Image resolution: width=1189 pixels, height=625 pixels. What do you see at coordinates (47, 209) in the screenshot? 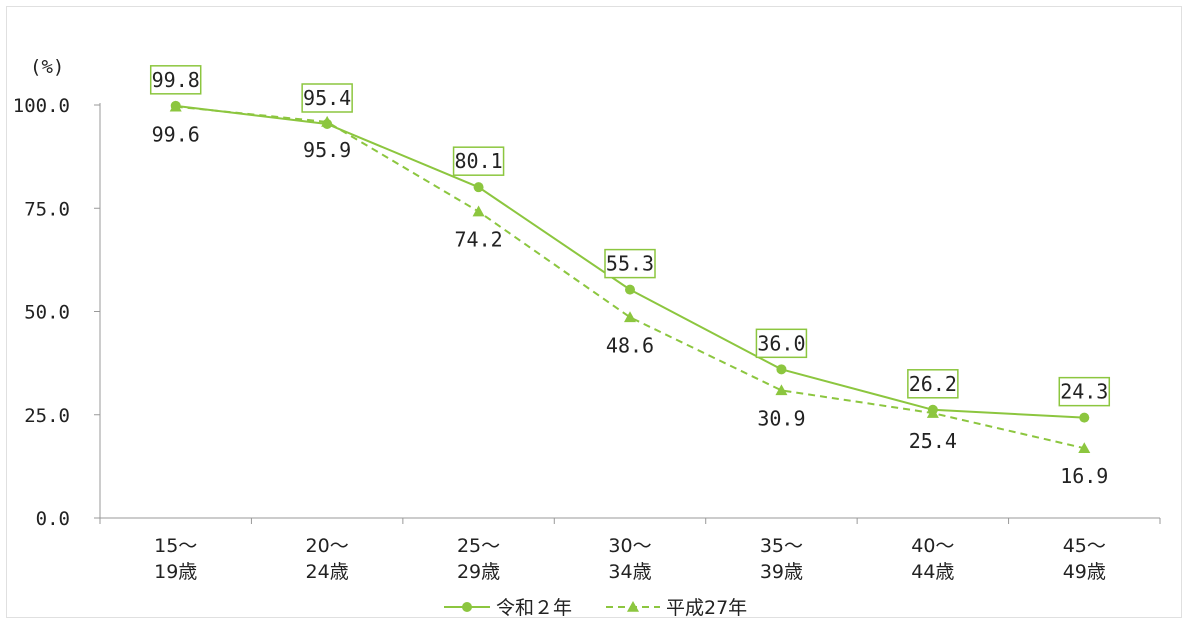
I see `y-tick-label: 75.0` at bounding box center [47, 209].